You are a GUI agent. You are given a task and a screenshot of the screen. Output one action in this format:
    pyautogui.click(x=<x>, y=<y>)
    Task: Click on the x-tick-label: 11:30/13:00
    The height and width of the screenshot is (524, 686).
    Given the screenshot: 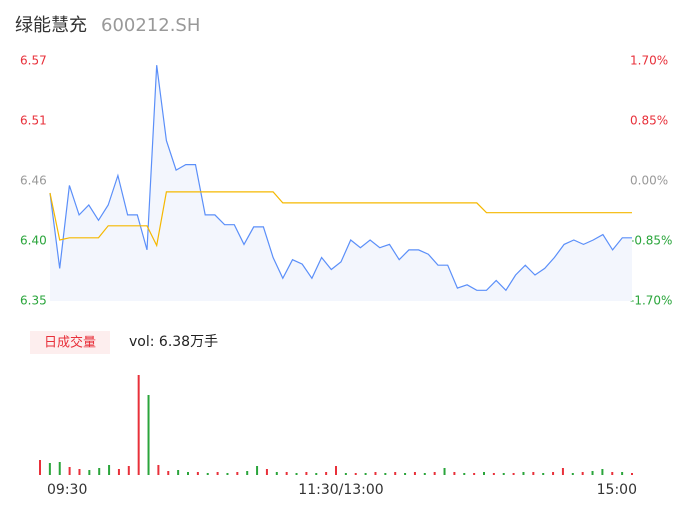 What is the action you would take?
    pyautogui.click(x=340, y=490)
    